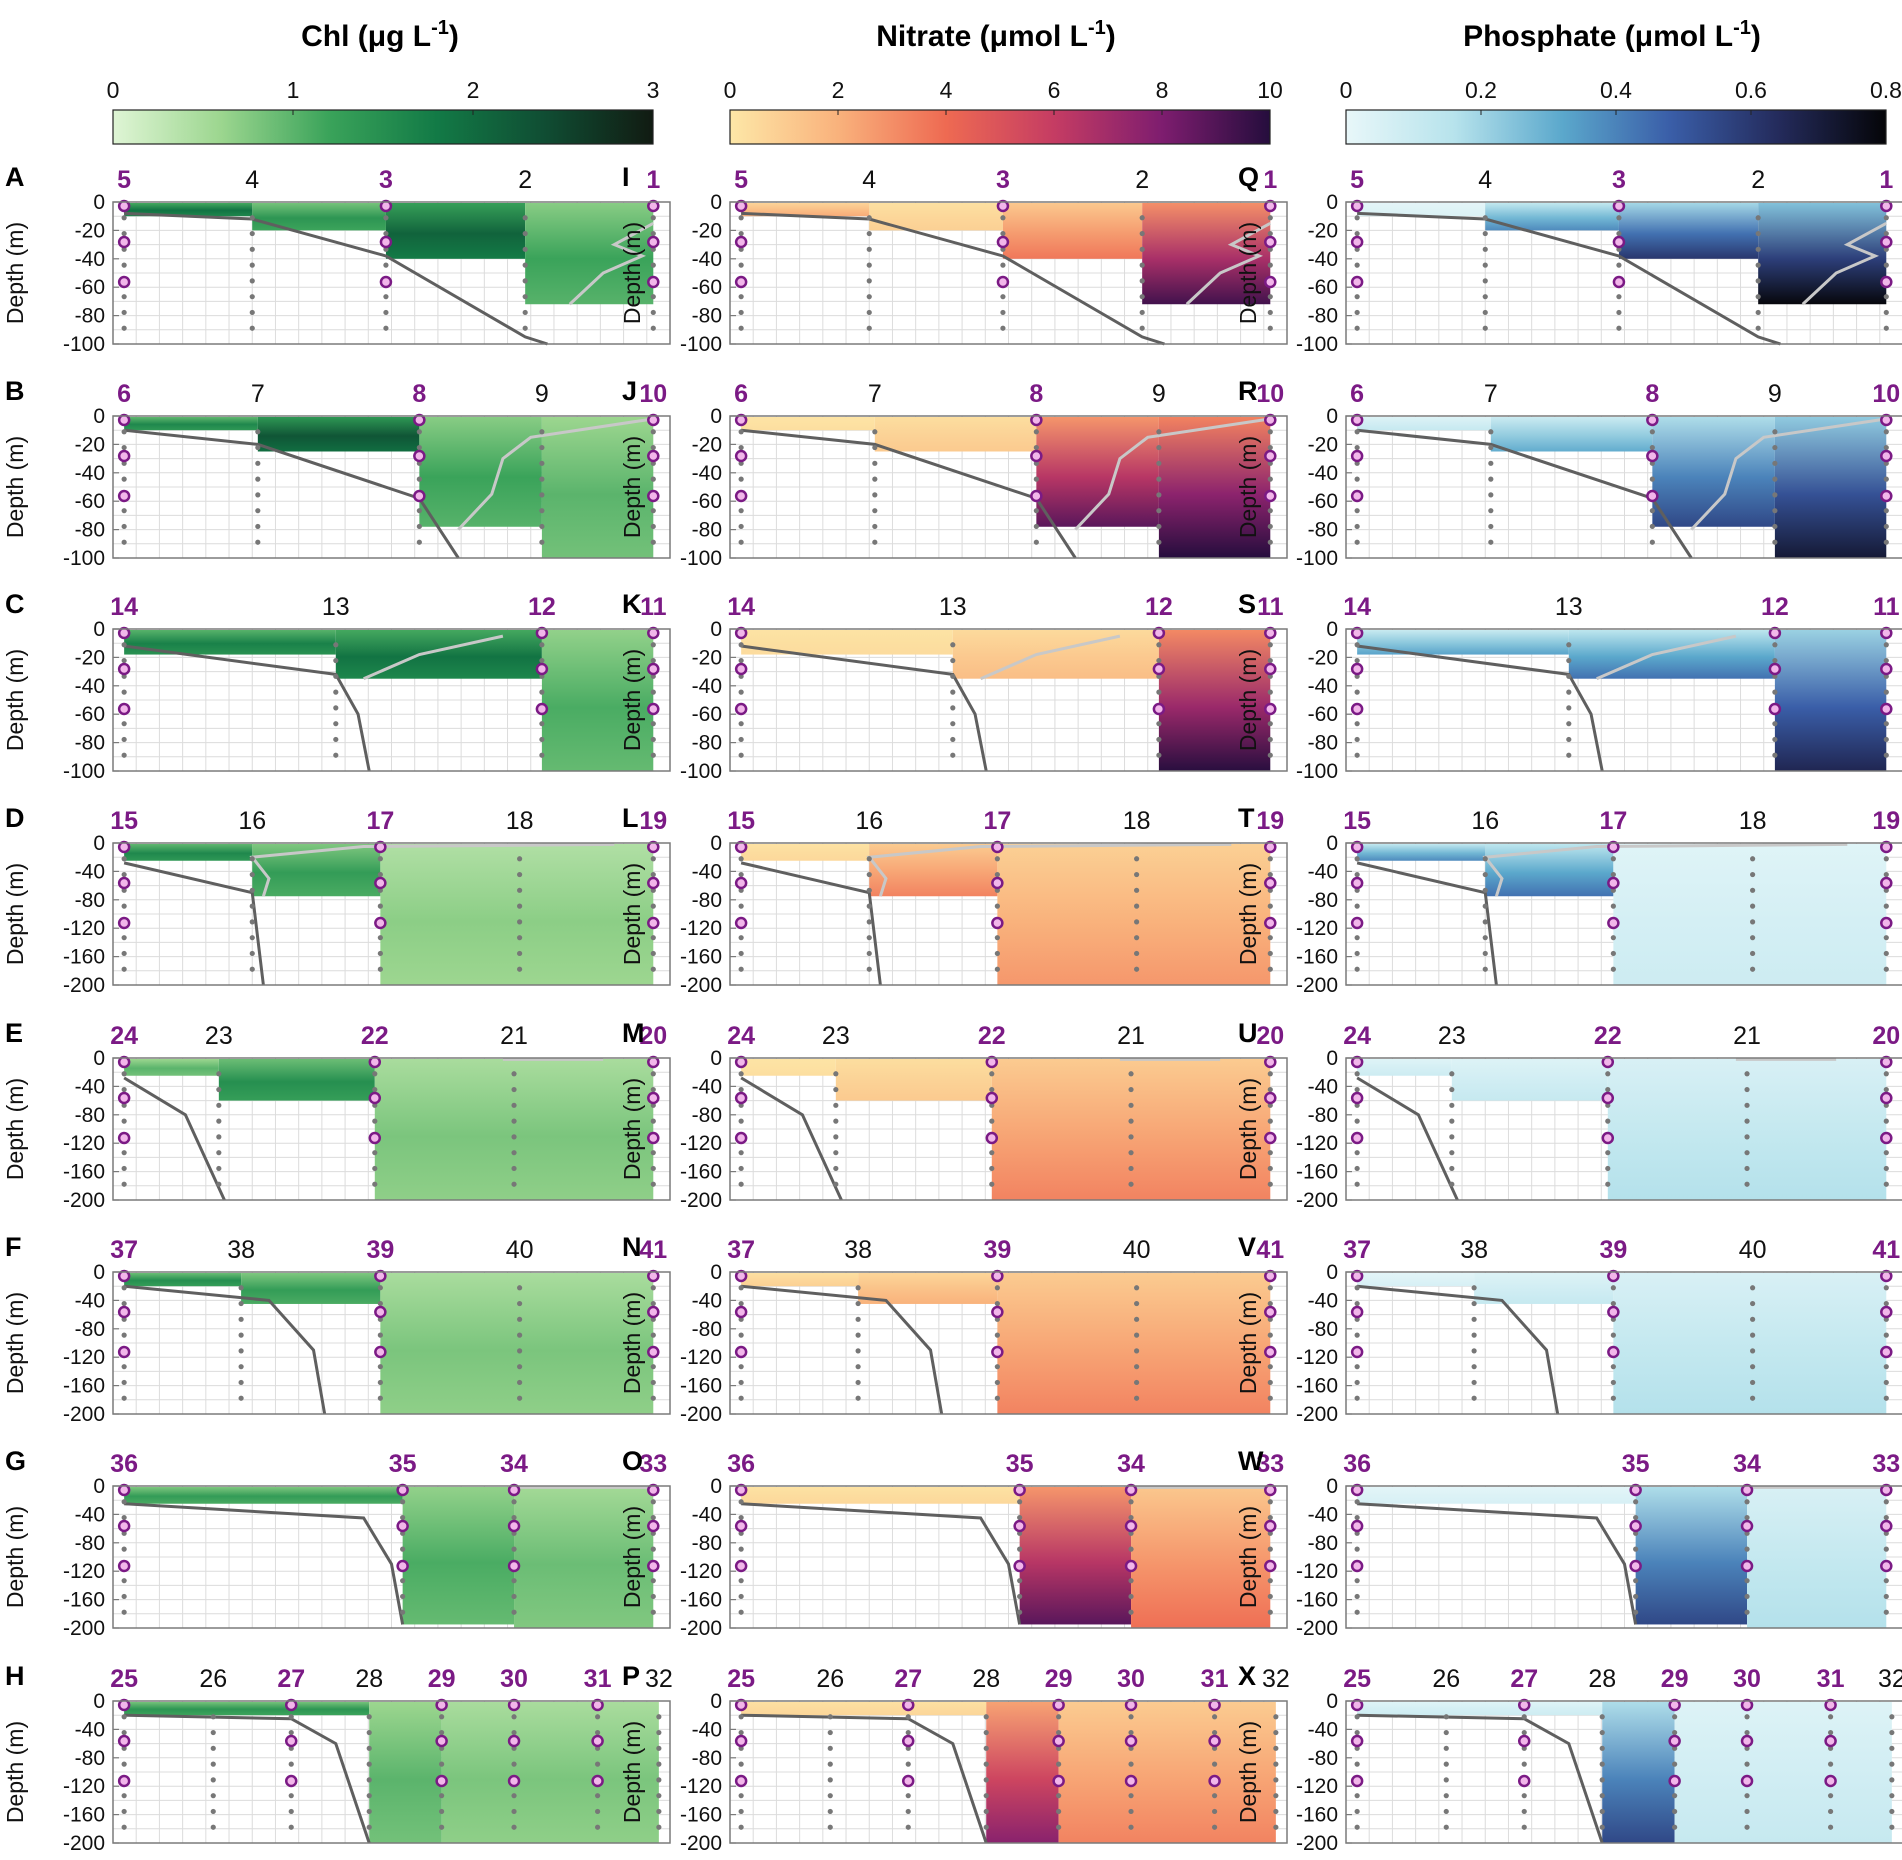 This screenshot has width=1902, height=1860. What do you see at coordinates (1747, 1464) in the screenshot?
I see `station-label: 34` at bounding box center [1747, 1464].